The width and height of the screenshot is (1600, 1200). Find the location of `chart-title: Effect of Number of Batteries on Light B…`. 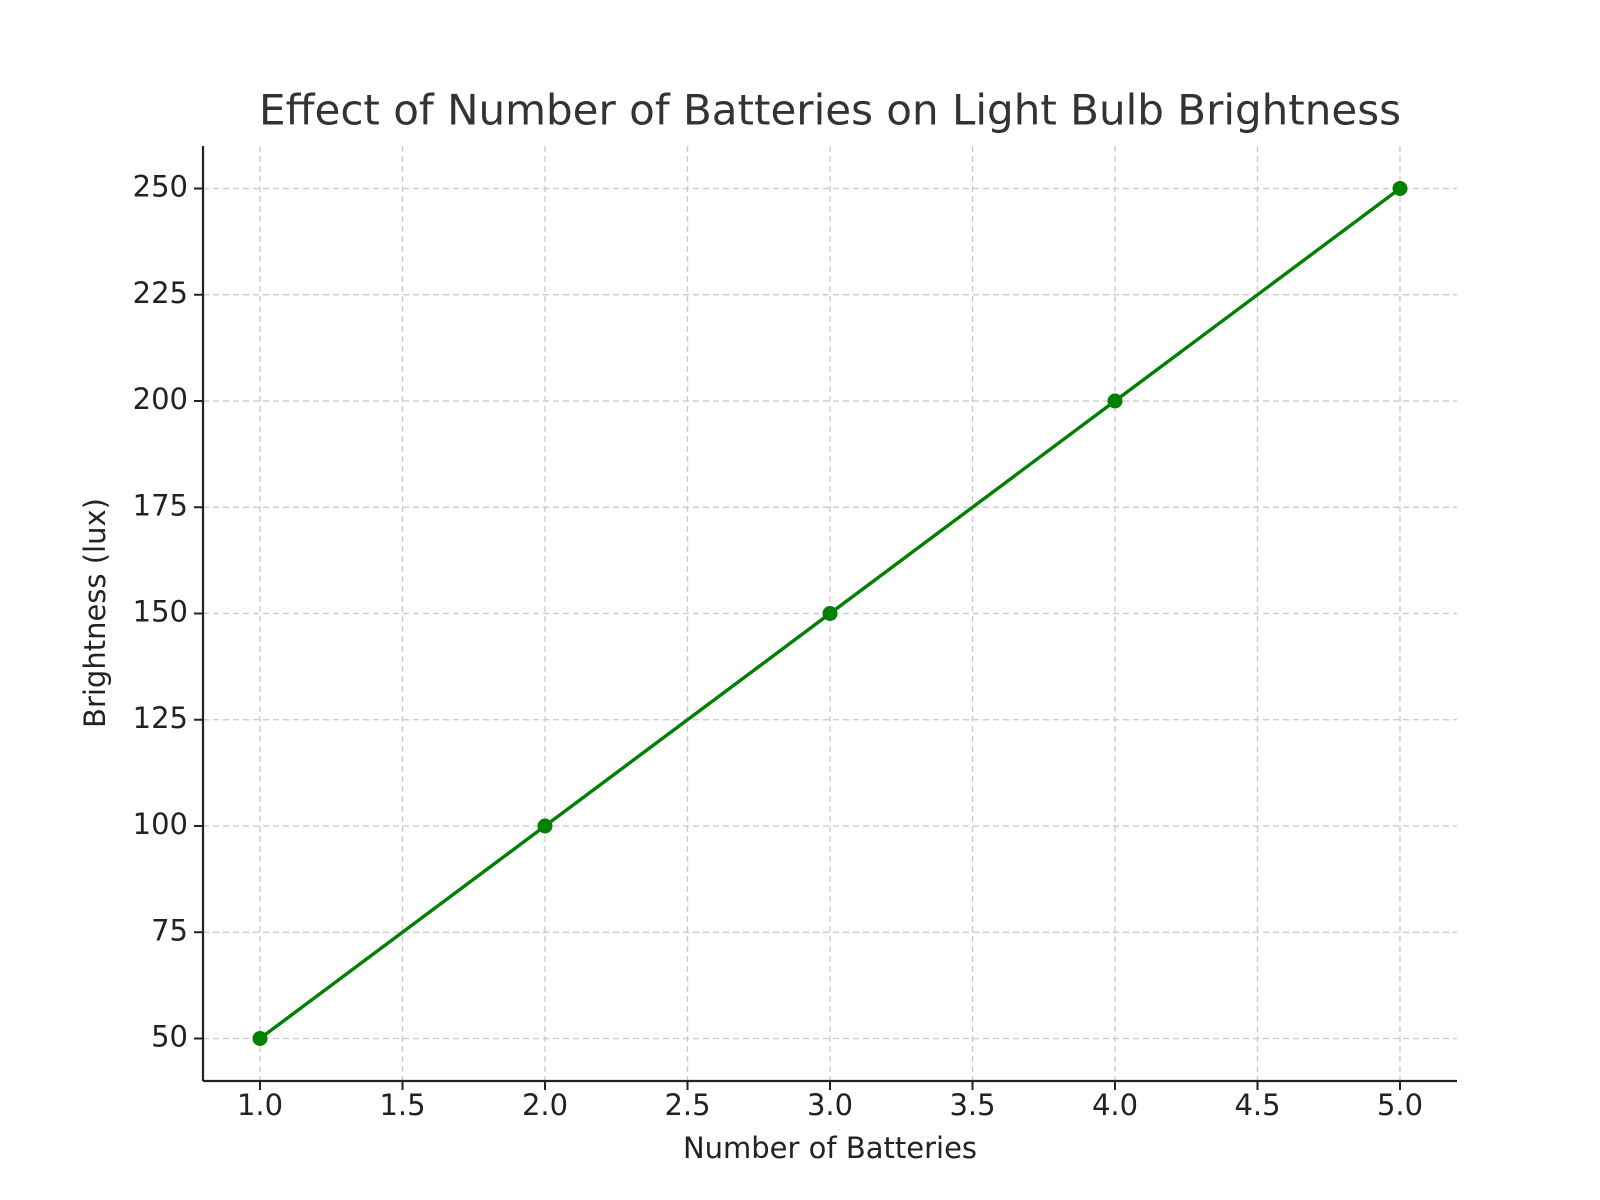

chart-title: Effect of Number of Batteries on Light B… is located at coordinates (830, 110).